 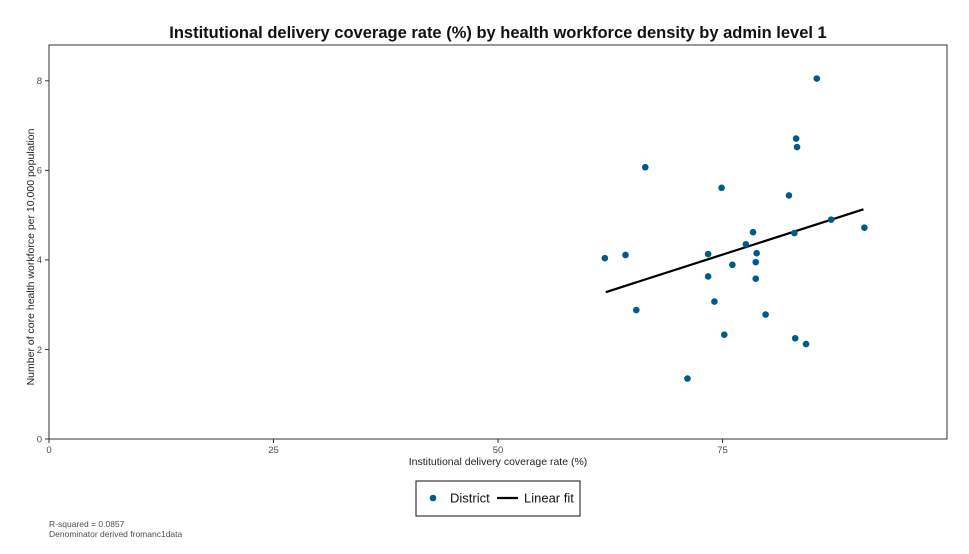 What do you see at coordinates (387, 447) in the screenshot?
I see `x-axis: 0 25 50 75` at bounding box center [387, 447].